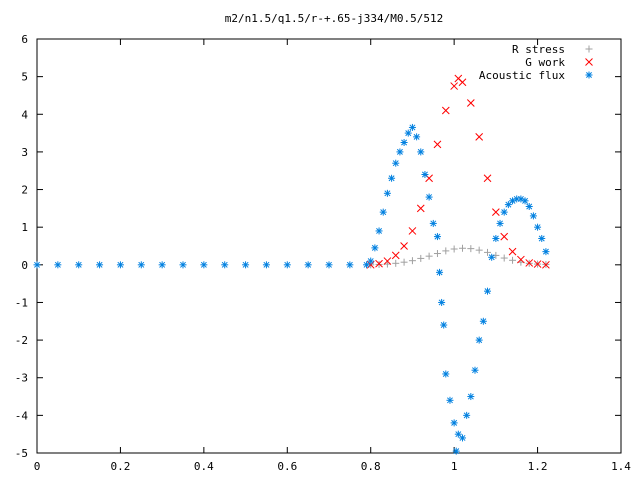 The height and width of the screenshot is (480, 640). I want to click on y-tick-label: -3, so click(21, 378).